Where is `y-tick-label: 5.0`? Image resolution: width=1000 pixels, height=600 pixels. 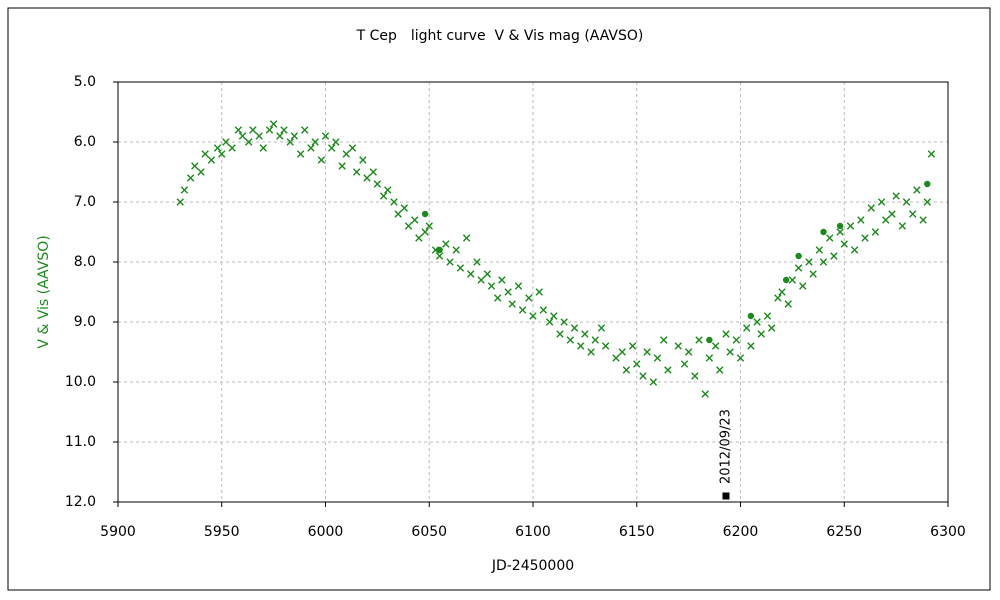 y-tick-label: 5.0 is located at coordinates (85, 82).